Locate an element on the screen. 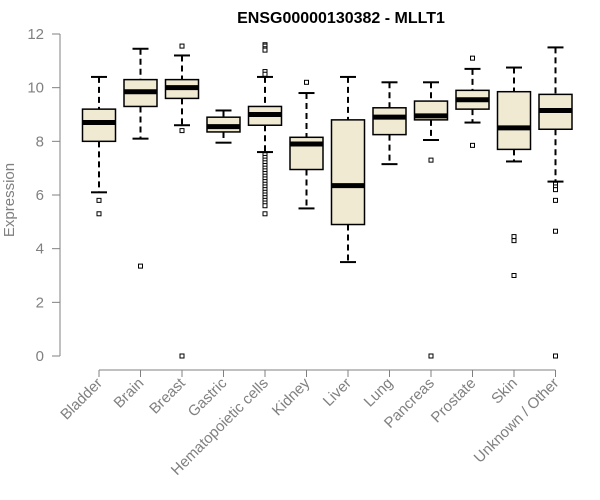 The width and height of the screenshot is (600, 500). box-brain is located at coordinates (140, 158).